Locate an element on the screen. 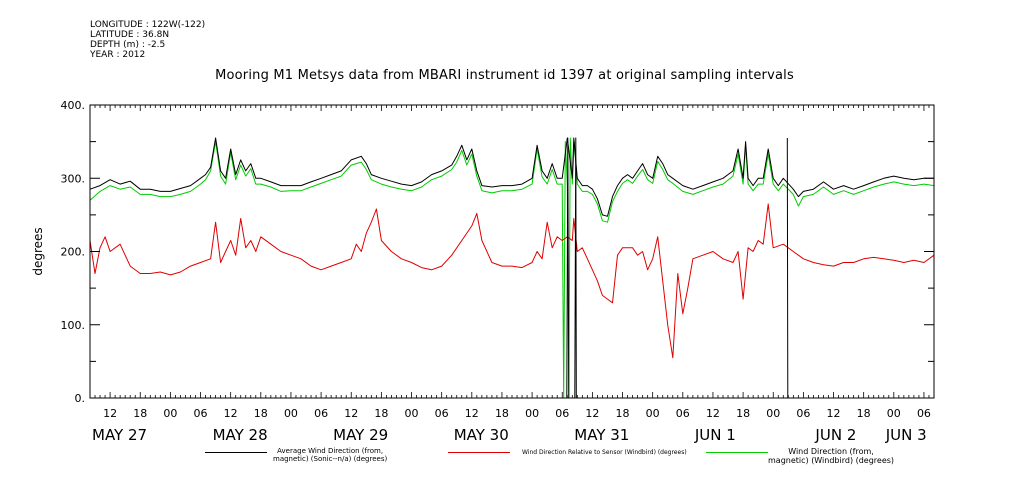 This screenshot has height=504, width=1009. y-tick-label: 0. is located at coordinates (80, 398).